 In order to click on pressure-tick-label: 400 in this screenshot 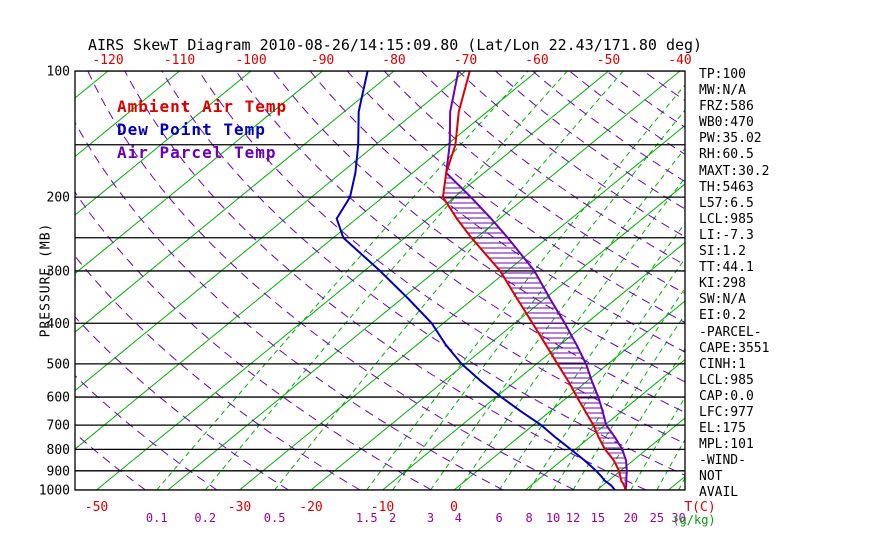, I will do `click(58, 324)`.